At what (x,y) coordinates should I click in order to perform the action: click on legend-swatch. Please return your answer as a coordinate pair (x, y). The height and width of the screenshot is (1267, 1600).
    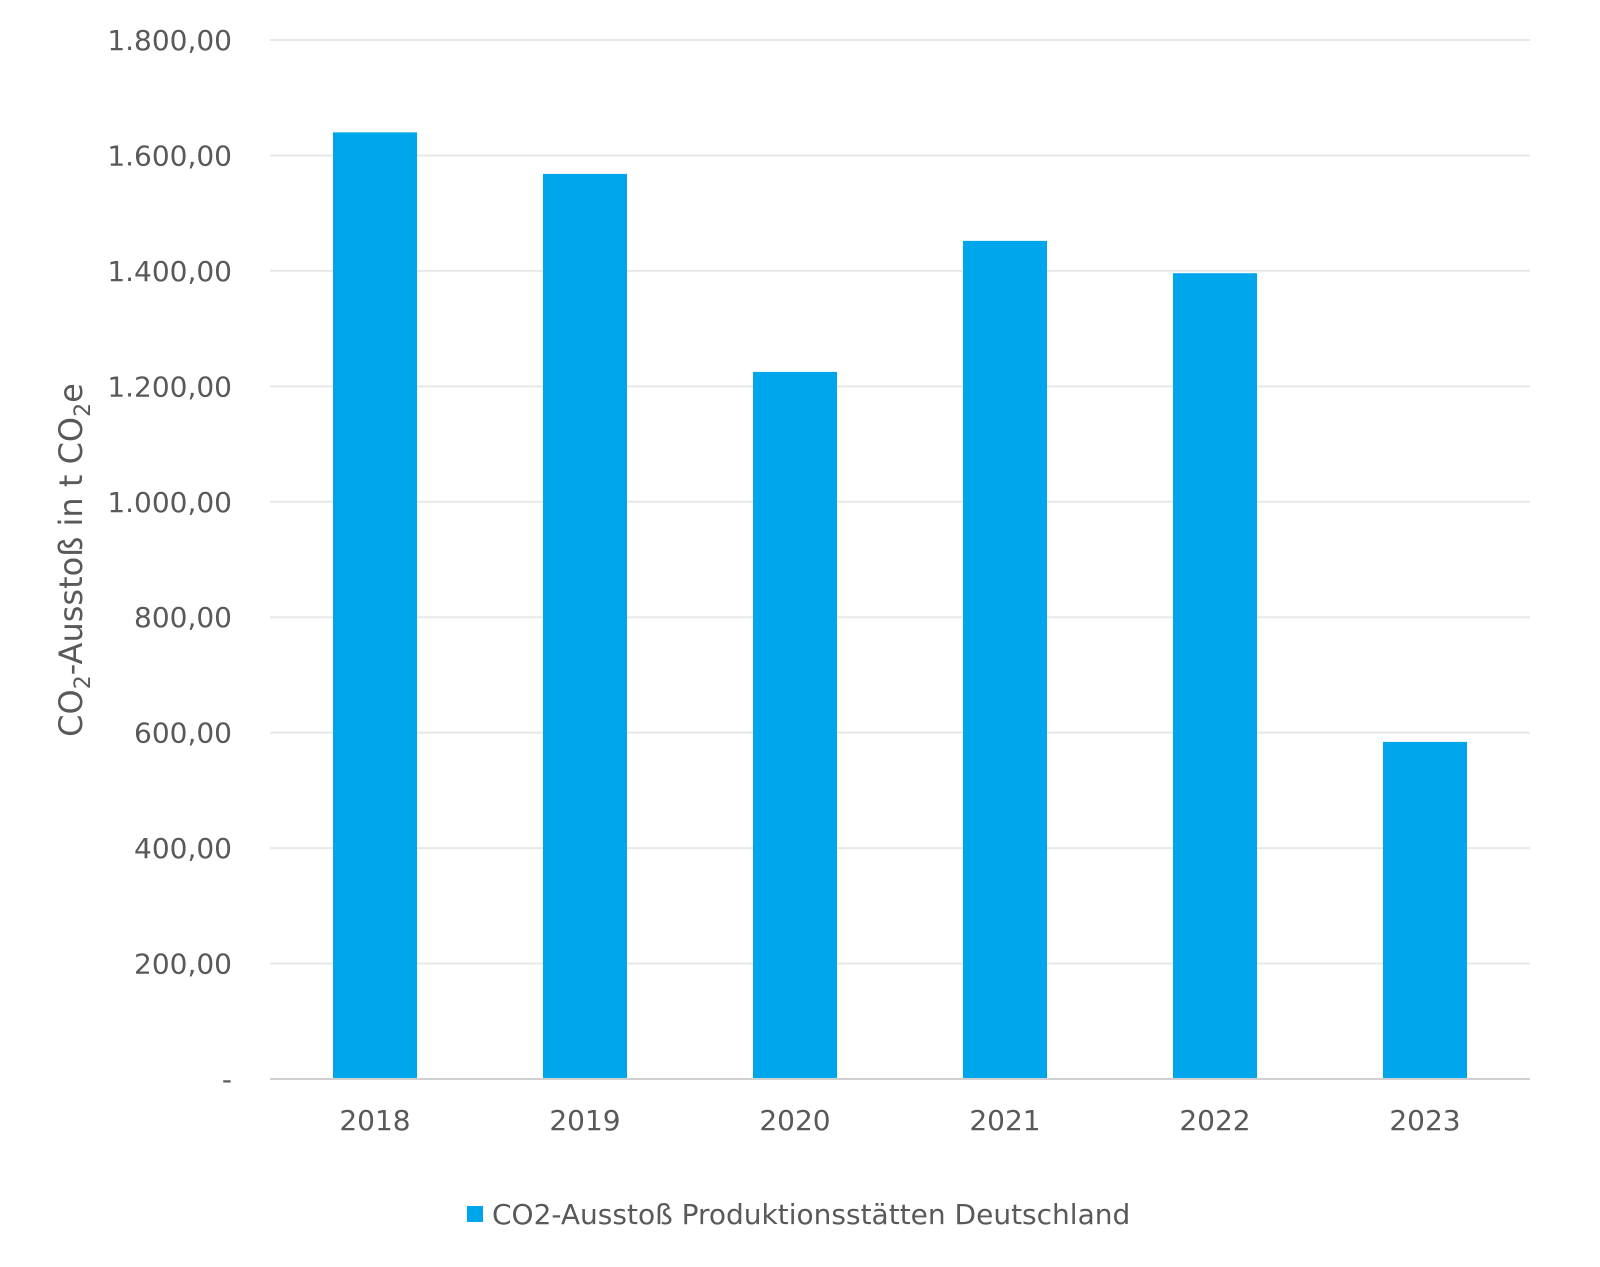
    Looking at the image, I should click on (475, 1214).